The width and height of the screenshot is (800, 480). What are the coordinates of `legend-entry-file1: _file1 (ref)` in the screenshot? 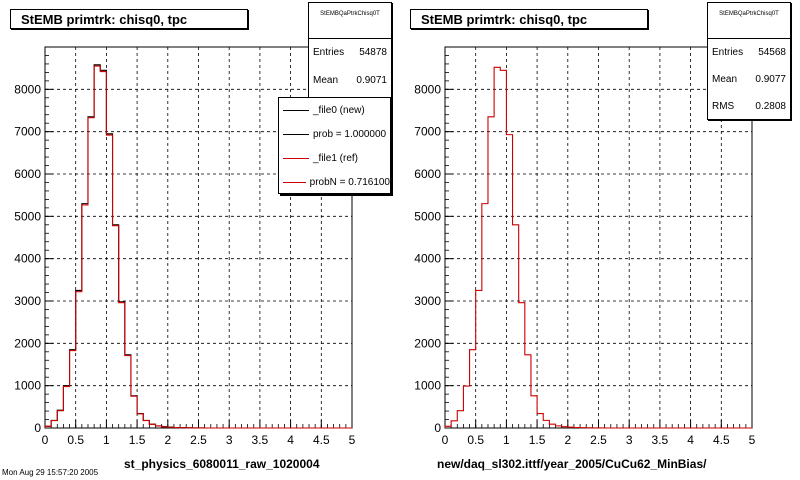 It's located at (334, 158).